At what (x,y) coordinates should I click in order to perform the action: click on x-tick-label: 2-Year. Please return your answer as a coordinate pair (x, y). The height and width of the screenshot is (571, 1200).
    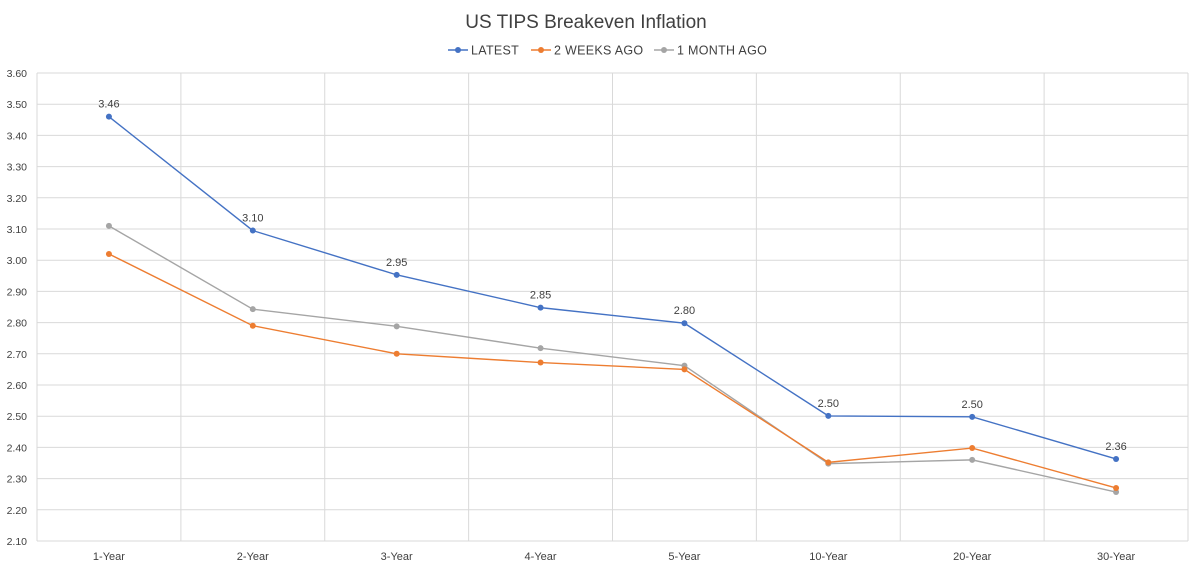
    Looking at the image, I should click on (253, 557).